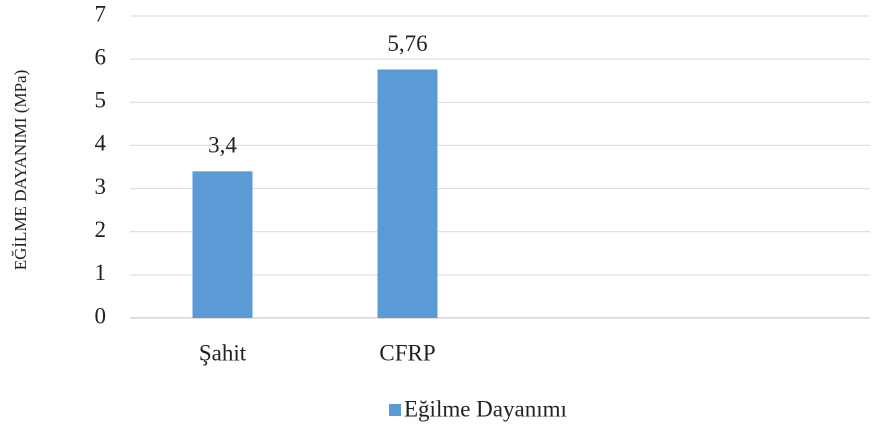 This screenshot has width=891, height=429. I want to click on y-tick-label: 4, so click(101, 143).